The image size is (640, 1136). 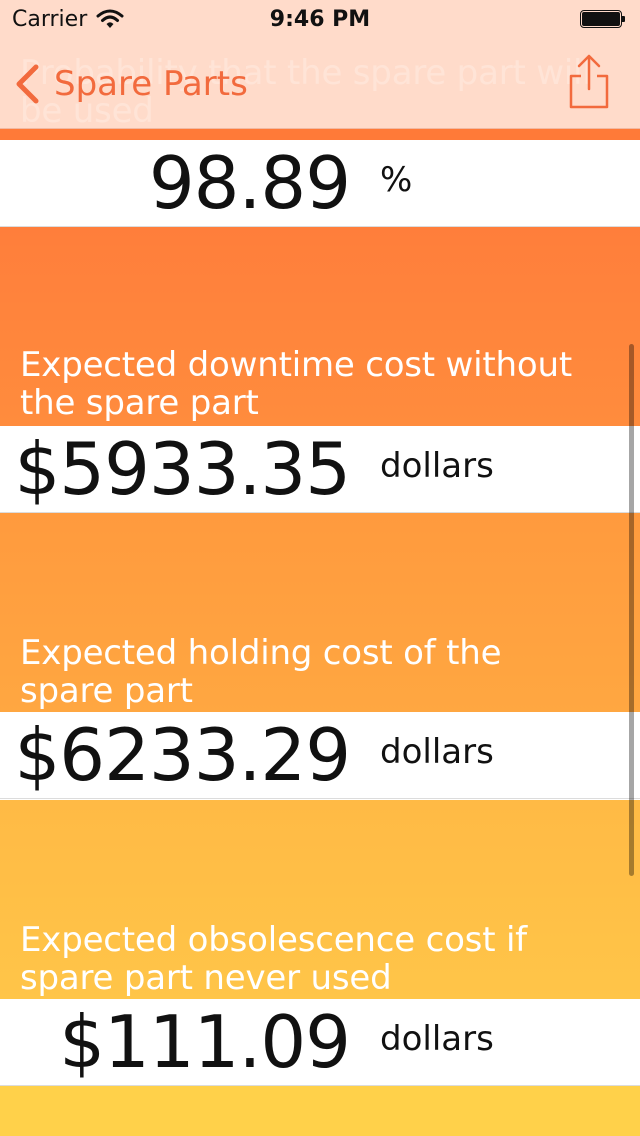 I want to click on probability-row: 98.89 %, so click(x=320, y=183).